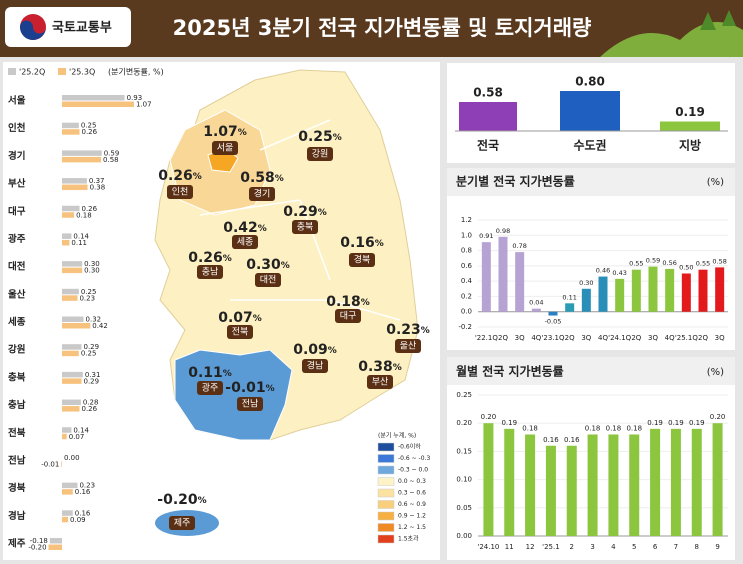  What do you see at coordinates (37, 548) in the screenshot?
I see `value-label: -0.20` at bounding box center [37, 548].